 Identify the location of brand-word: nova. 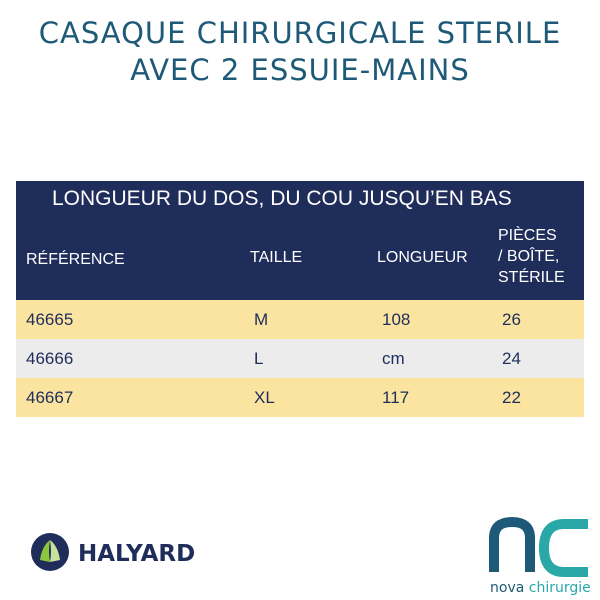
(507, 588).